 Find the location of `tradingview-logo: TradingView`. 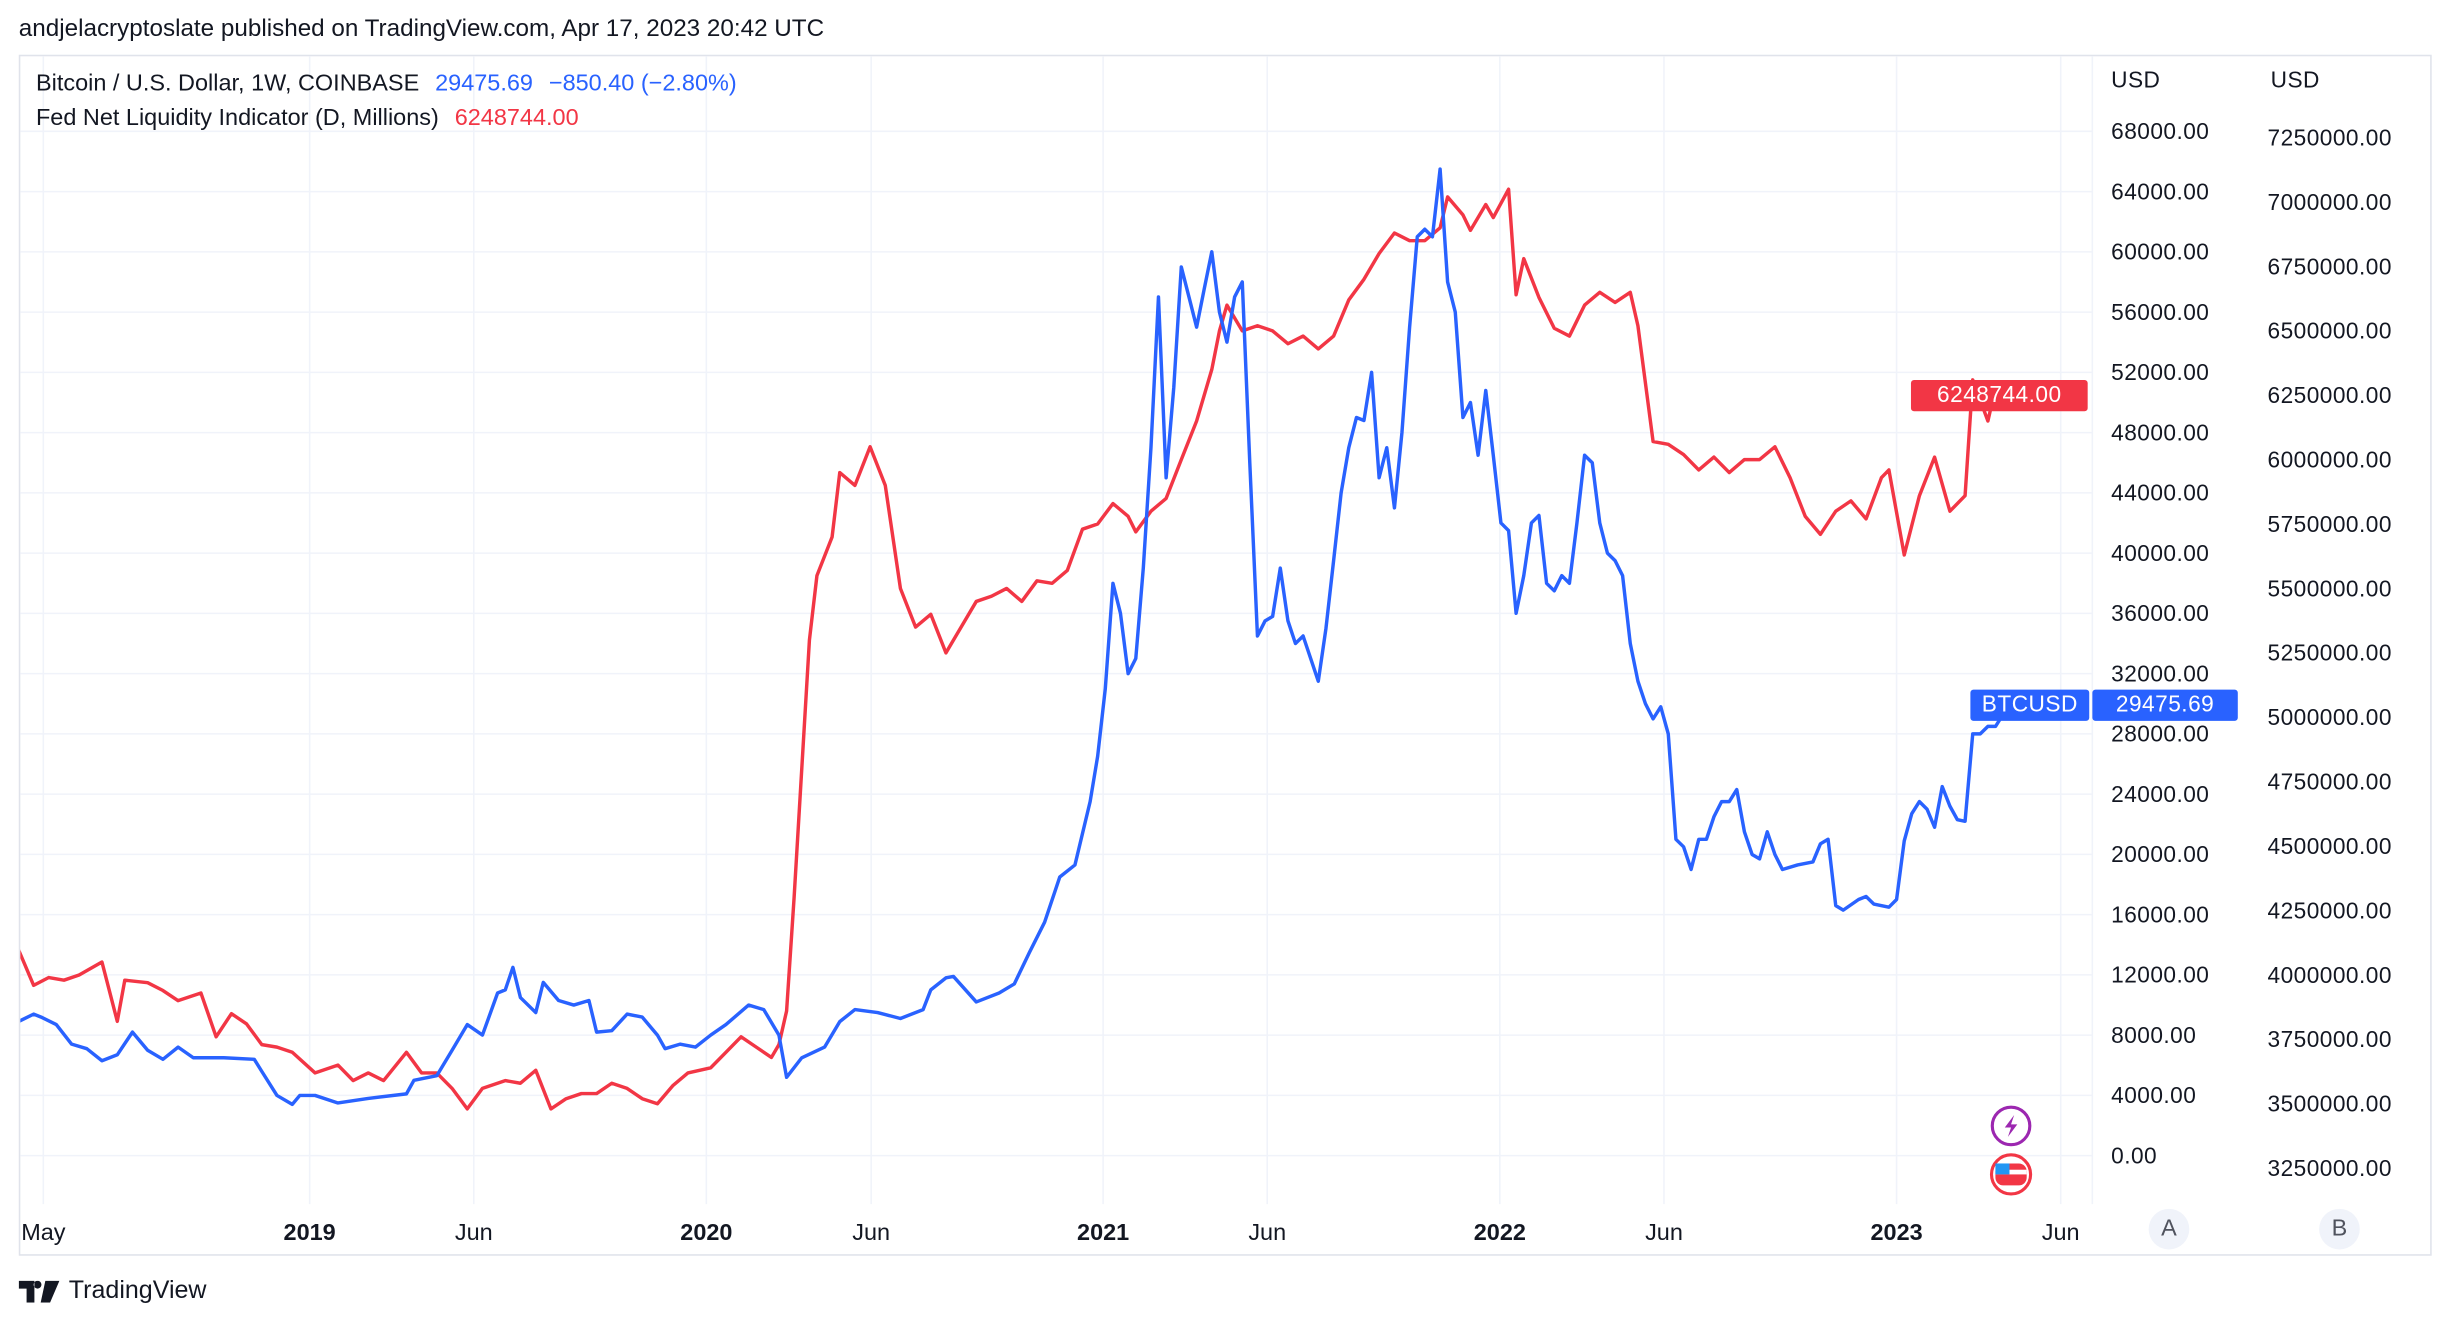

tradingview-logo: TradingView is located at coordinates (112, 1291).